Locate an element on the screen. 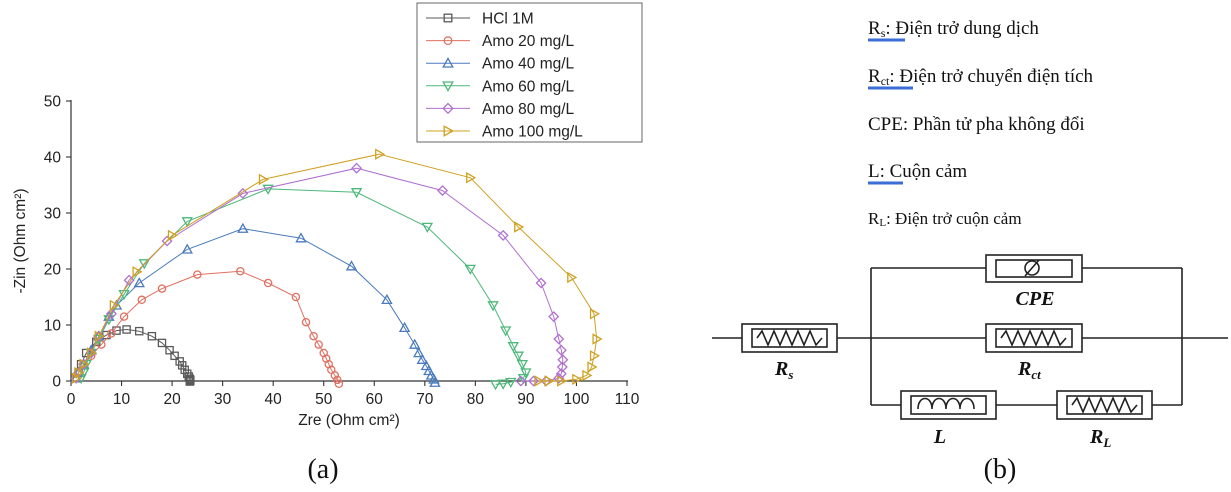  rs-symbol-sub: s is located at coordinates (883, 33).